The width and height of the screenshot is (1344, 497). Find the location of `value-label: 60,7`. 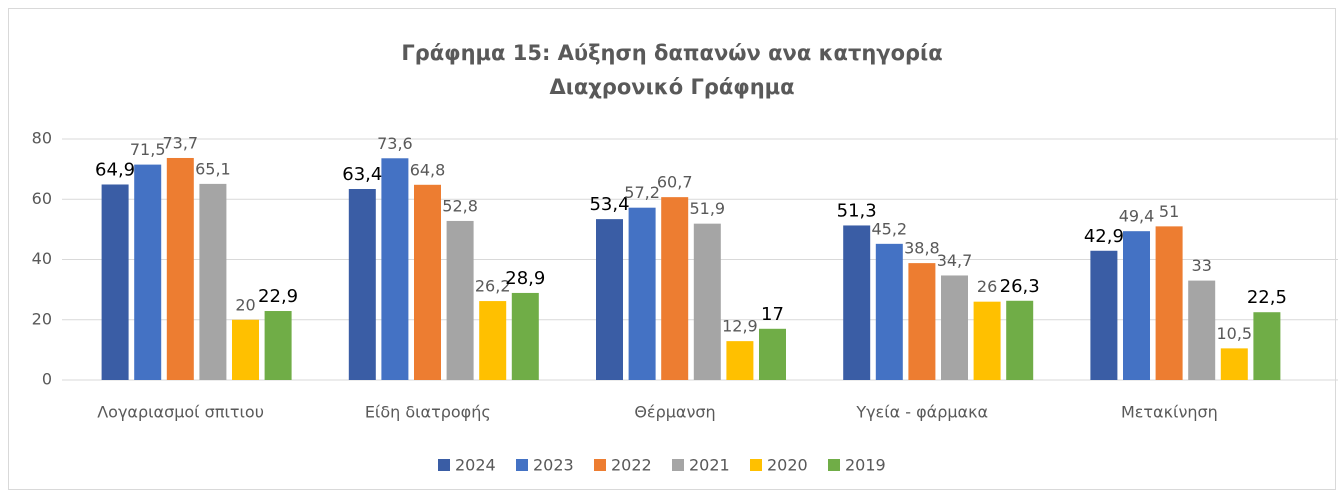

value-label: 60,7 is located at coordinates (675, 182).